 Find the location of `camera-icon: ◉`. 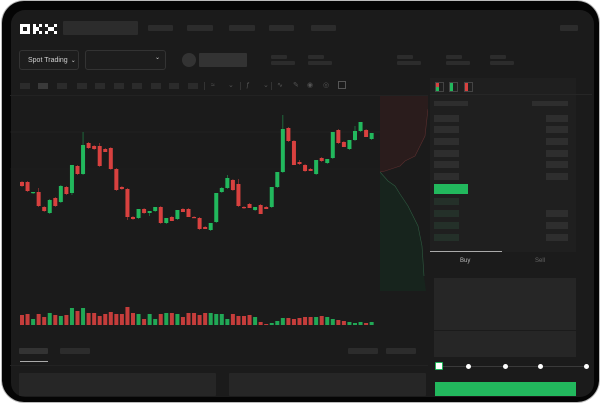

camera-icon: ◉ is located at coordinates (310, 85).